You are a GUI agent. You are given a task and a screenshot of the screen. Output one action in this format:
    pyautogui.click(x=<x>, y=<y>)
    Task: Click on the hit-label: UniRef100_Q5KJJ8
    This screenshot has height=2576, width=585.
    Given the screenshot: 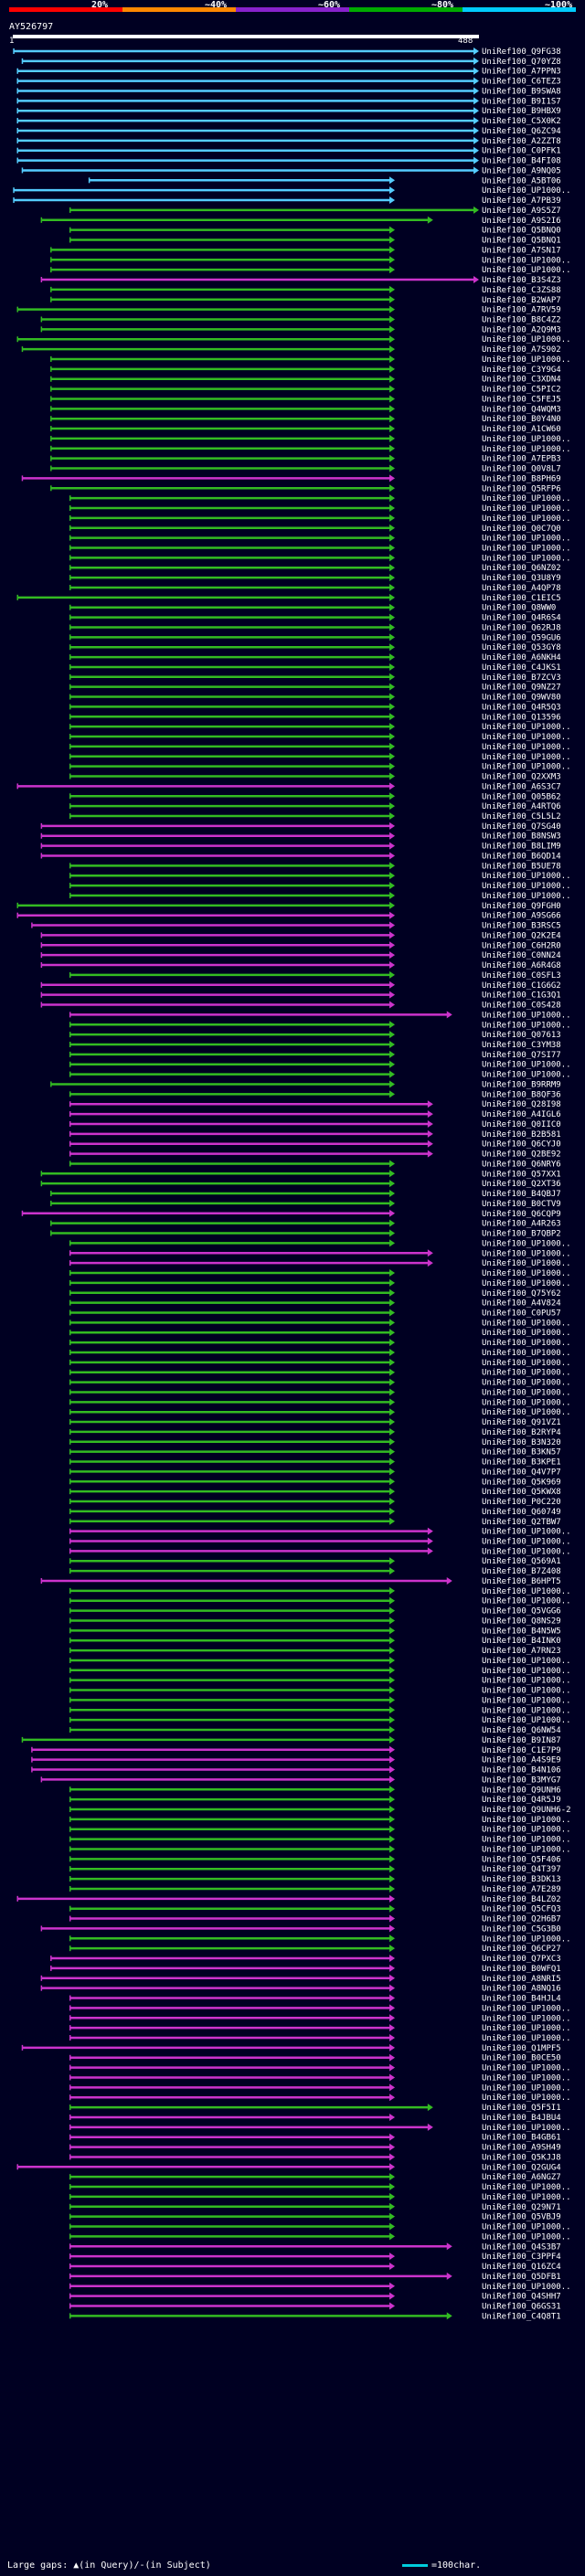 What is the action you would take?
    pyautogui.click(x=521, y=2157)
    